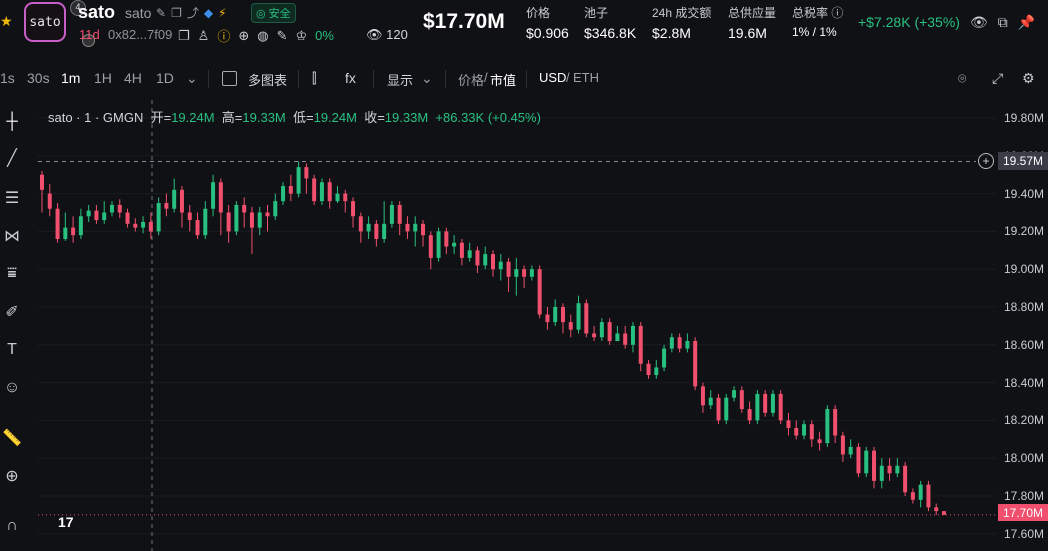 Image resolution: width=1048 pixels, height=551 pixels. What do you see at coordinates (176, 12) in the screenshot?
I see `copy-icon: ❐` at bounding box center [176, 12].